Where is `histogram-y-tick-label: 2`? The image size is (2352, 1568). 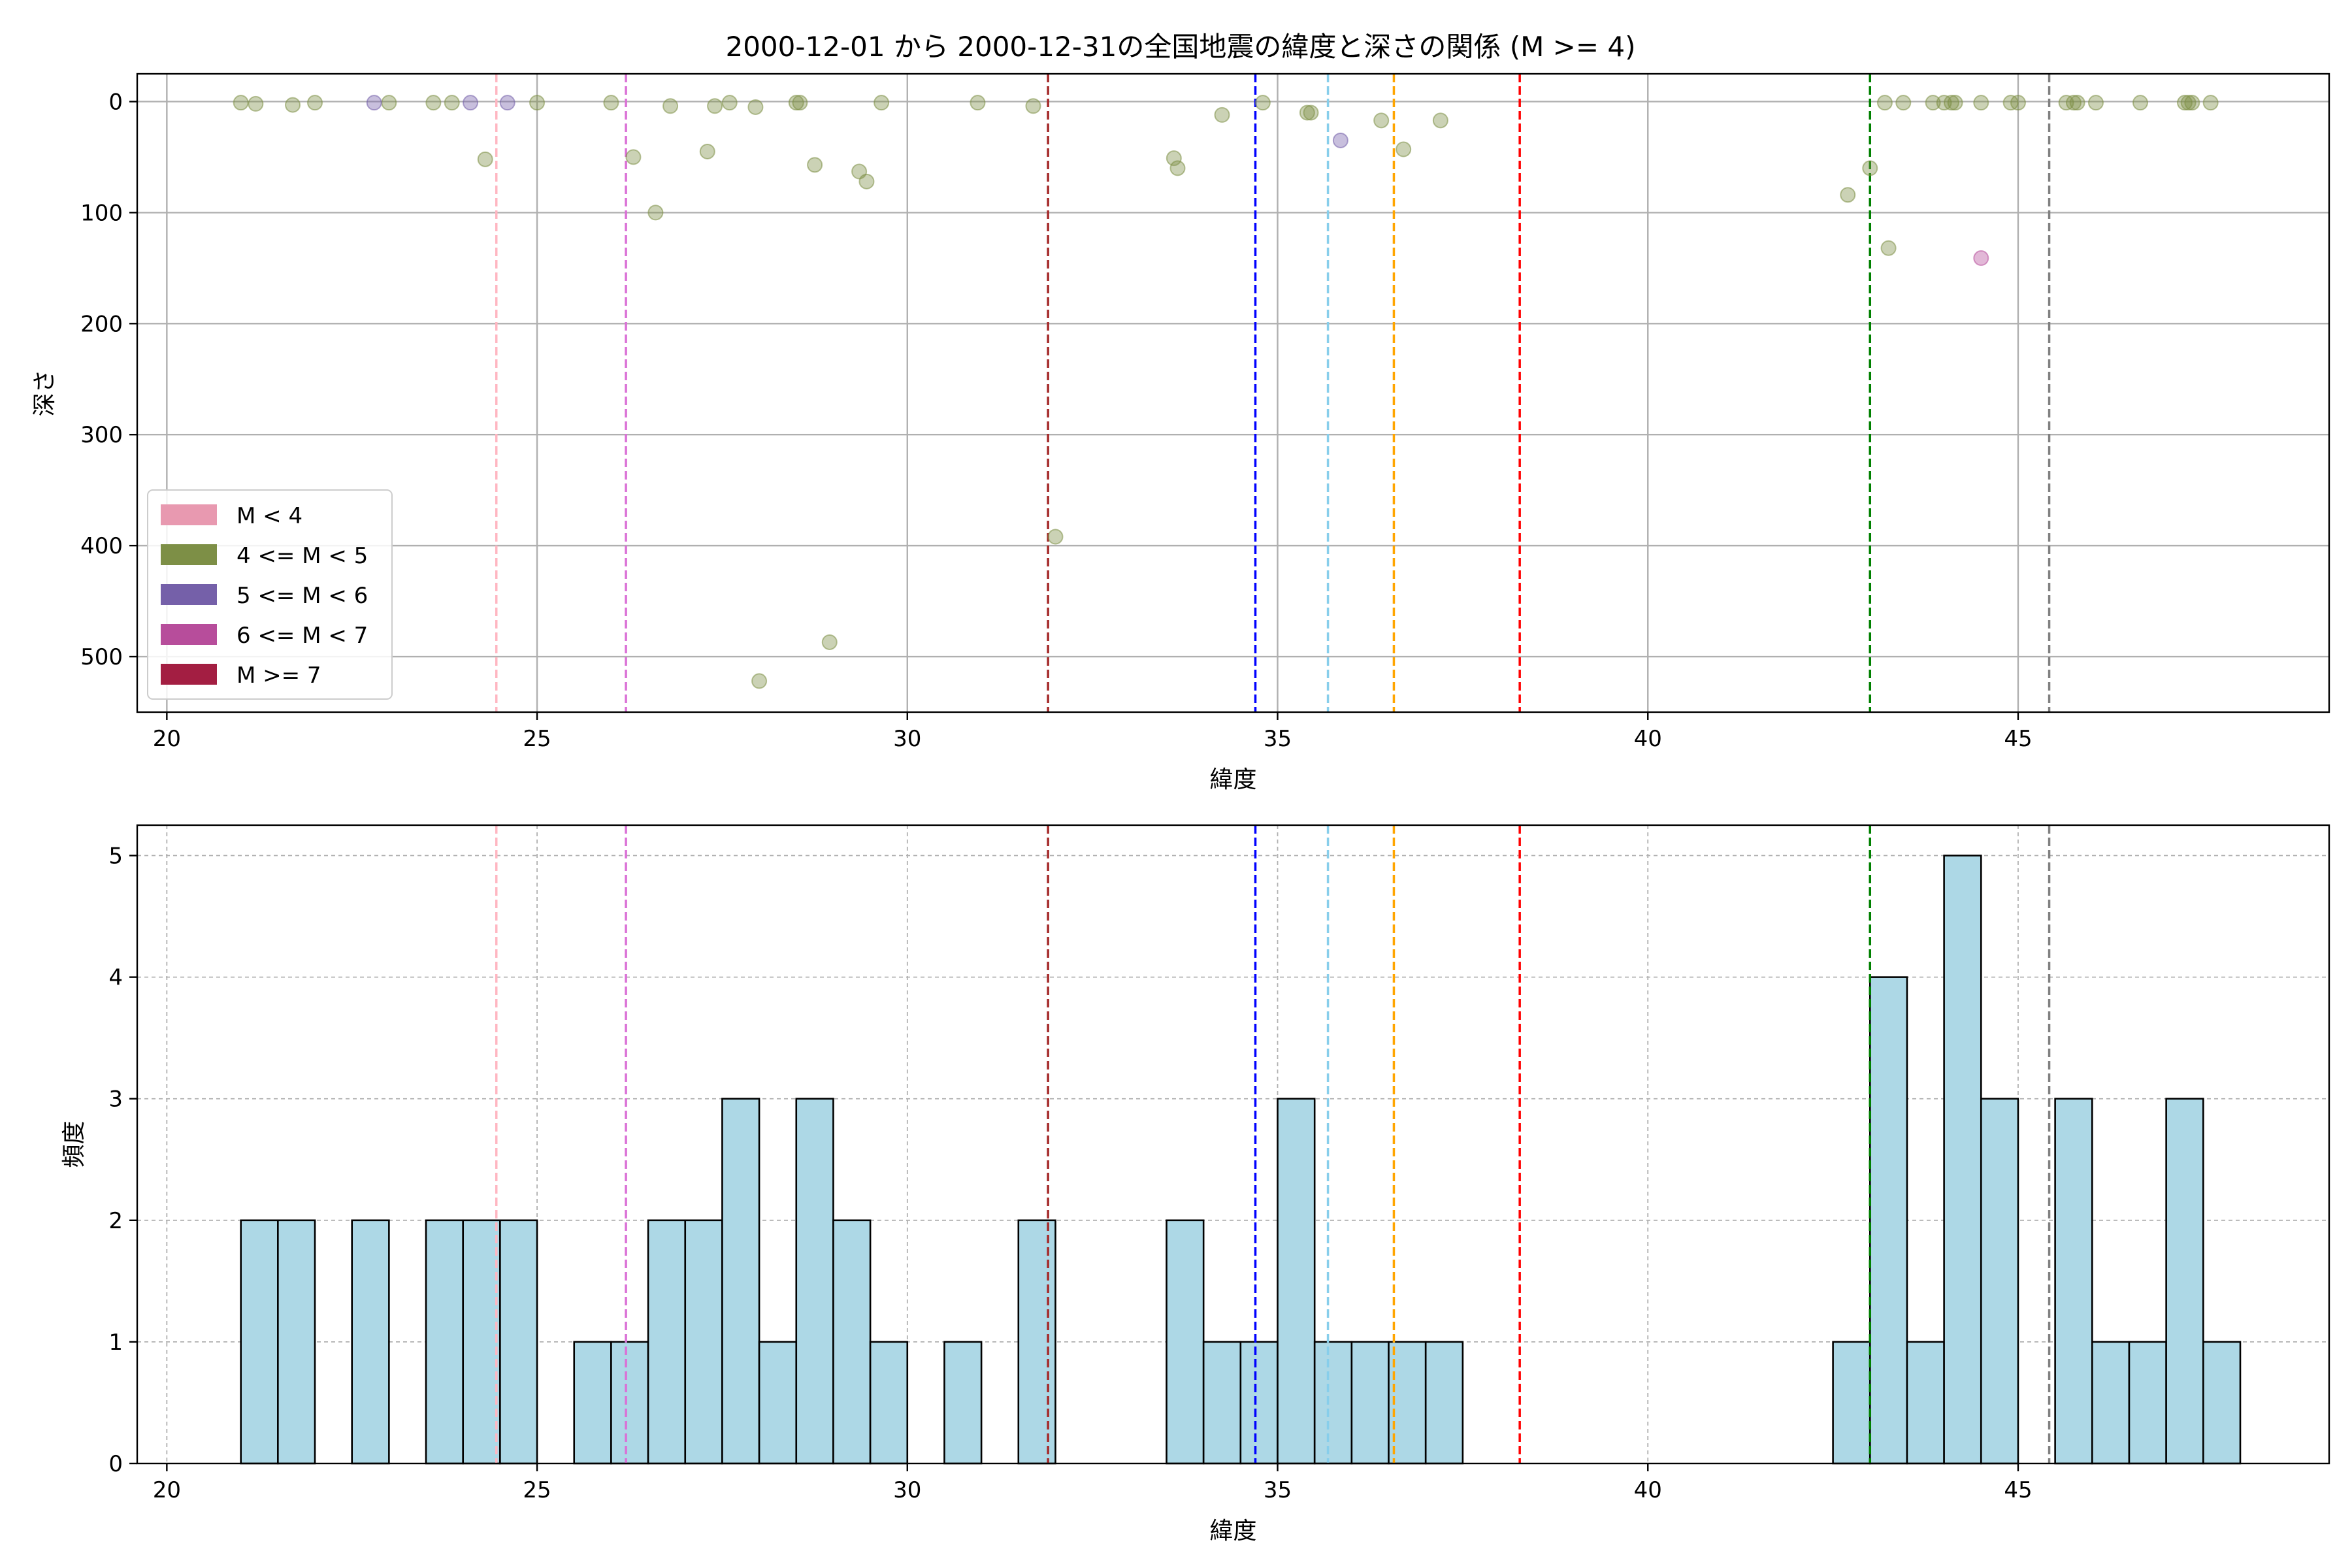
histogram-y-tick-label: 2 is located at coordinates (115, 1221).